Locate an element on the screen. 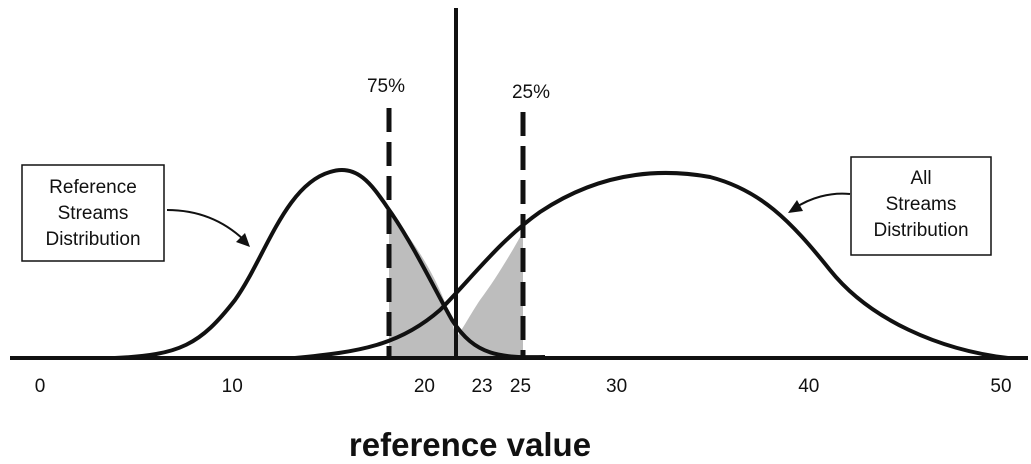 This screenshot has width=1031, height=464. x-tick-label: 25 is located at coordinates (520, 386).